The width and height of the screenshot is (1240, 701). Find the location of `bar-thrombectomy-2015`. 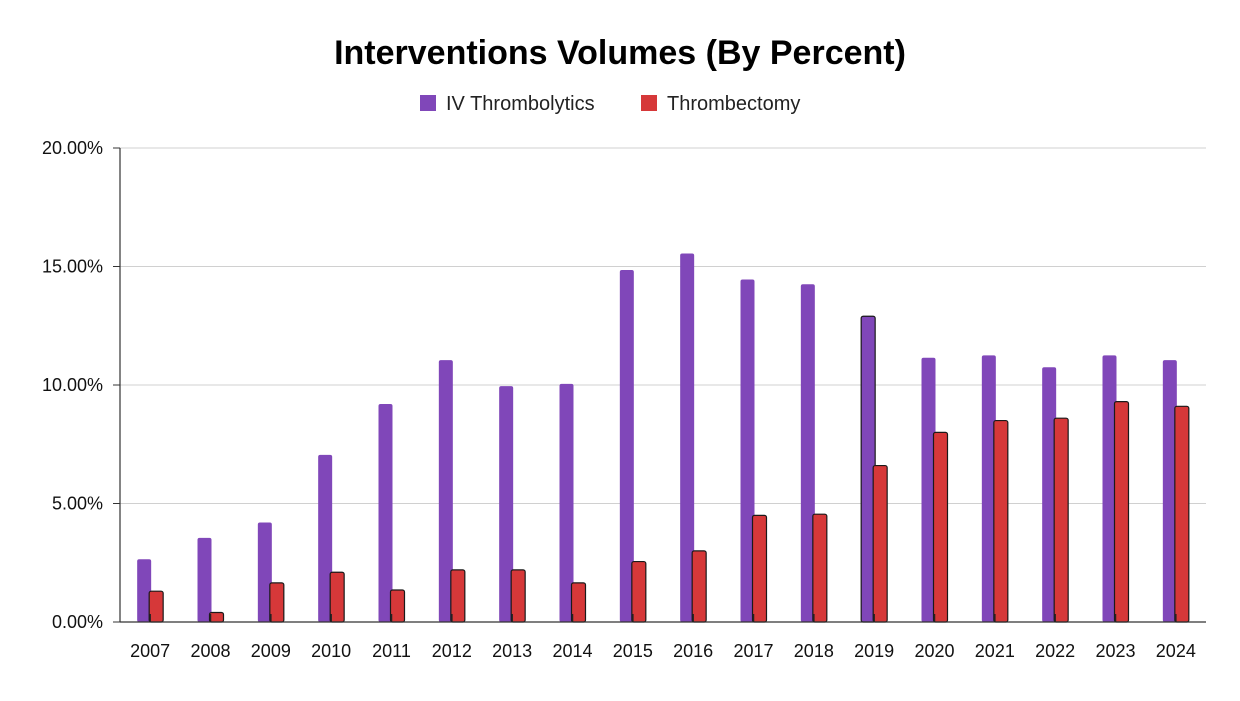

bar-thrombectomy-2015 is located at coordinates (639, 591).